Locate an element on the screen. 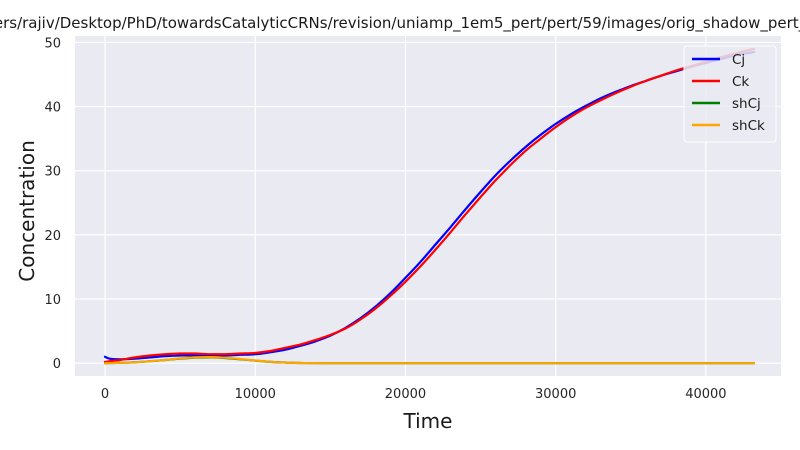 The width and height of the screenshot is (800, 450). y-tick-label: 40 is located at coordinates (52, 108).